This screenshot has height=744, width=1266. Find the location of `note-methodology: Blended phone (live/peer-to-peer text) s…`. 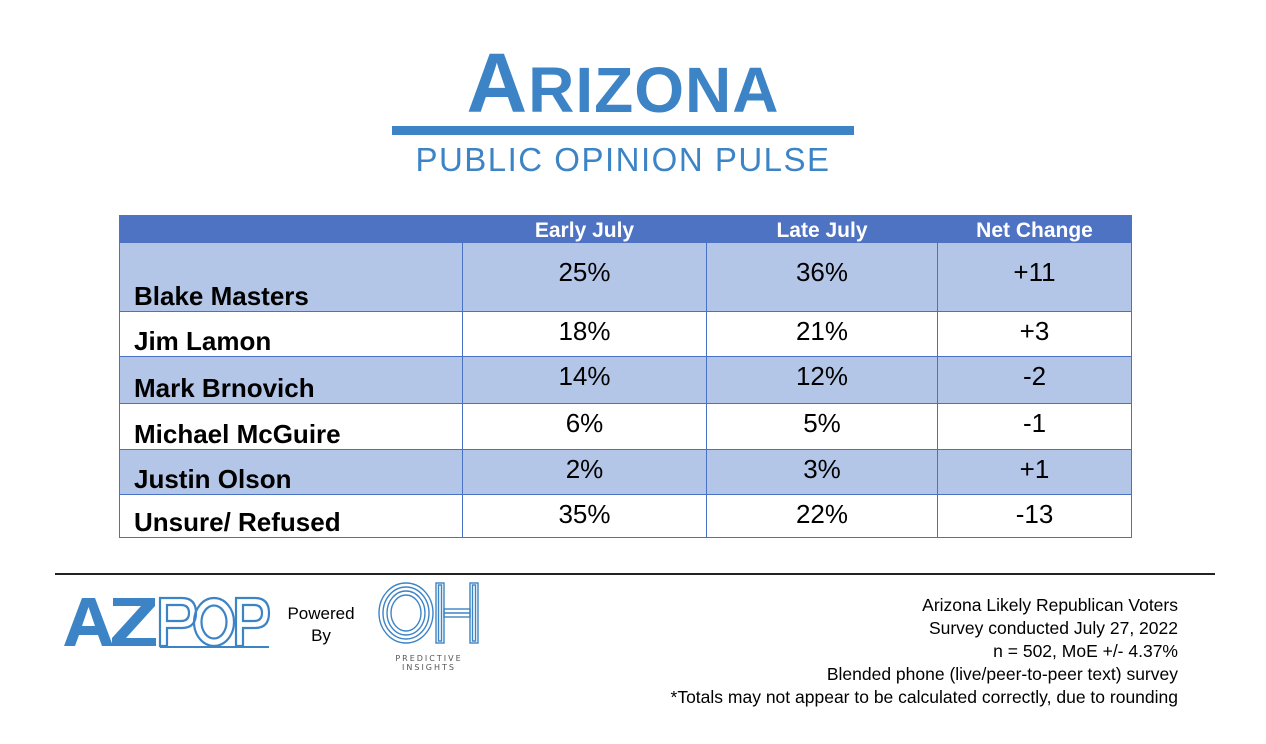

note-methodology: Blended phone (live/peer-to-peer text) s… is located at coordinates (1002, 674).